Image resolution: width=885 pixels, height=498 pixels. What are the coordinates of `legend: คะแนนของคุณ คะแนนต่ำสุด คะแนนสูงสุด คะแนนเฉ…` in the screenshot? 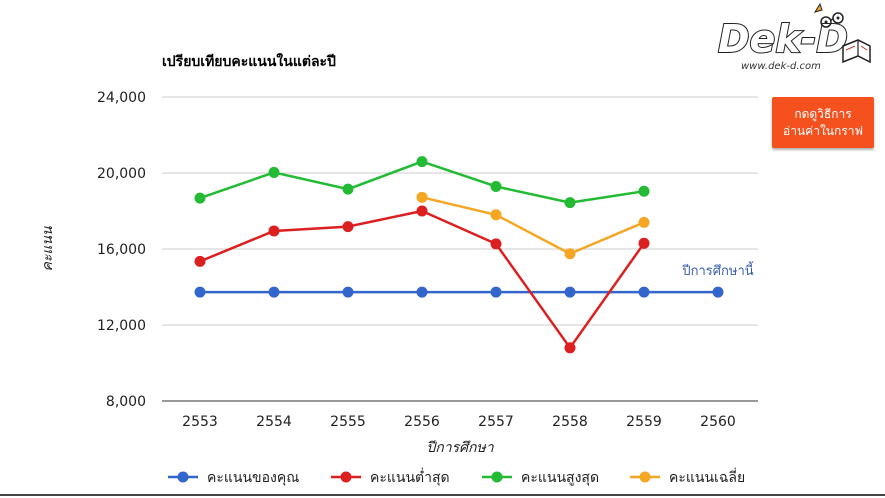 It's located at (456, 477).